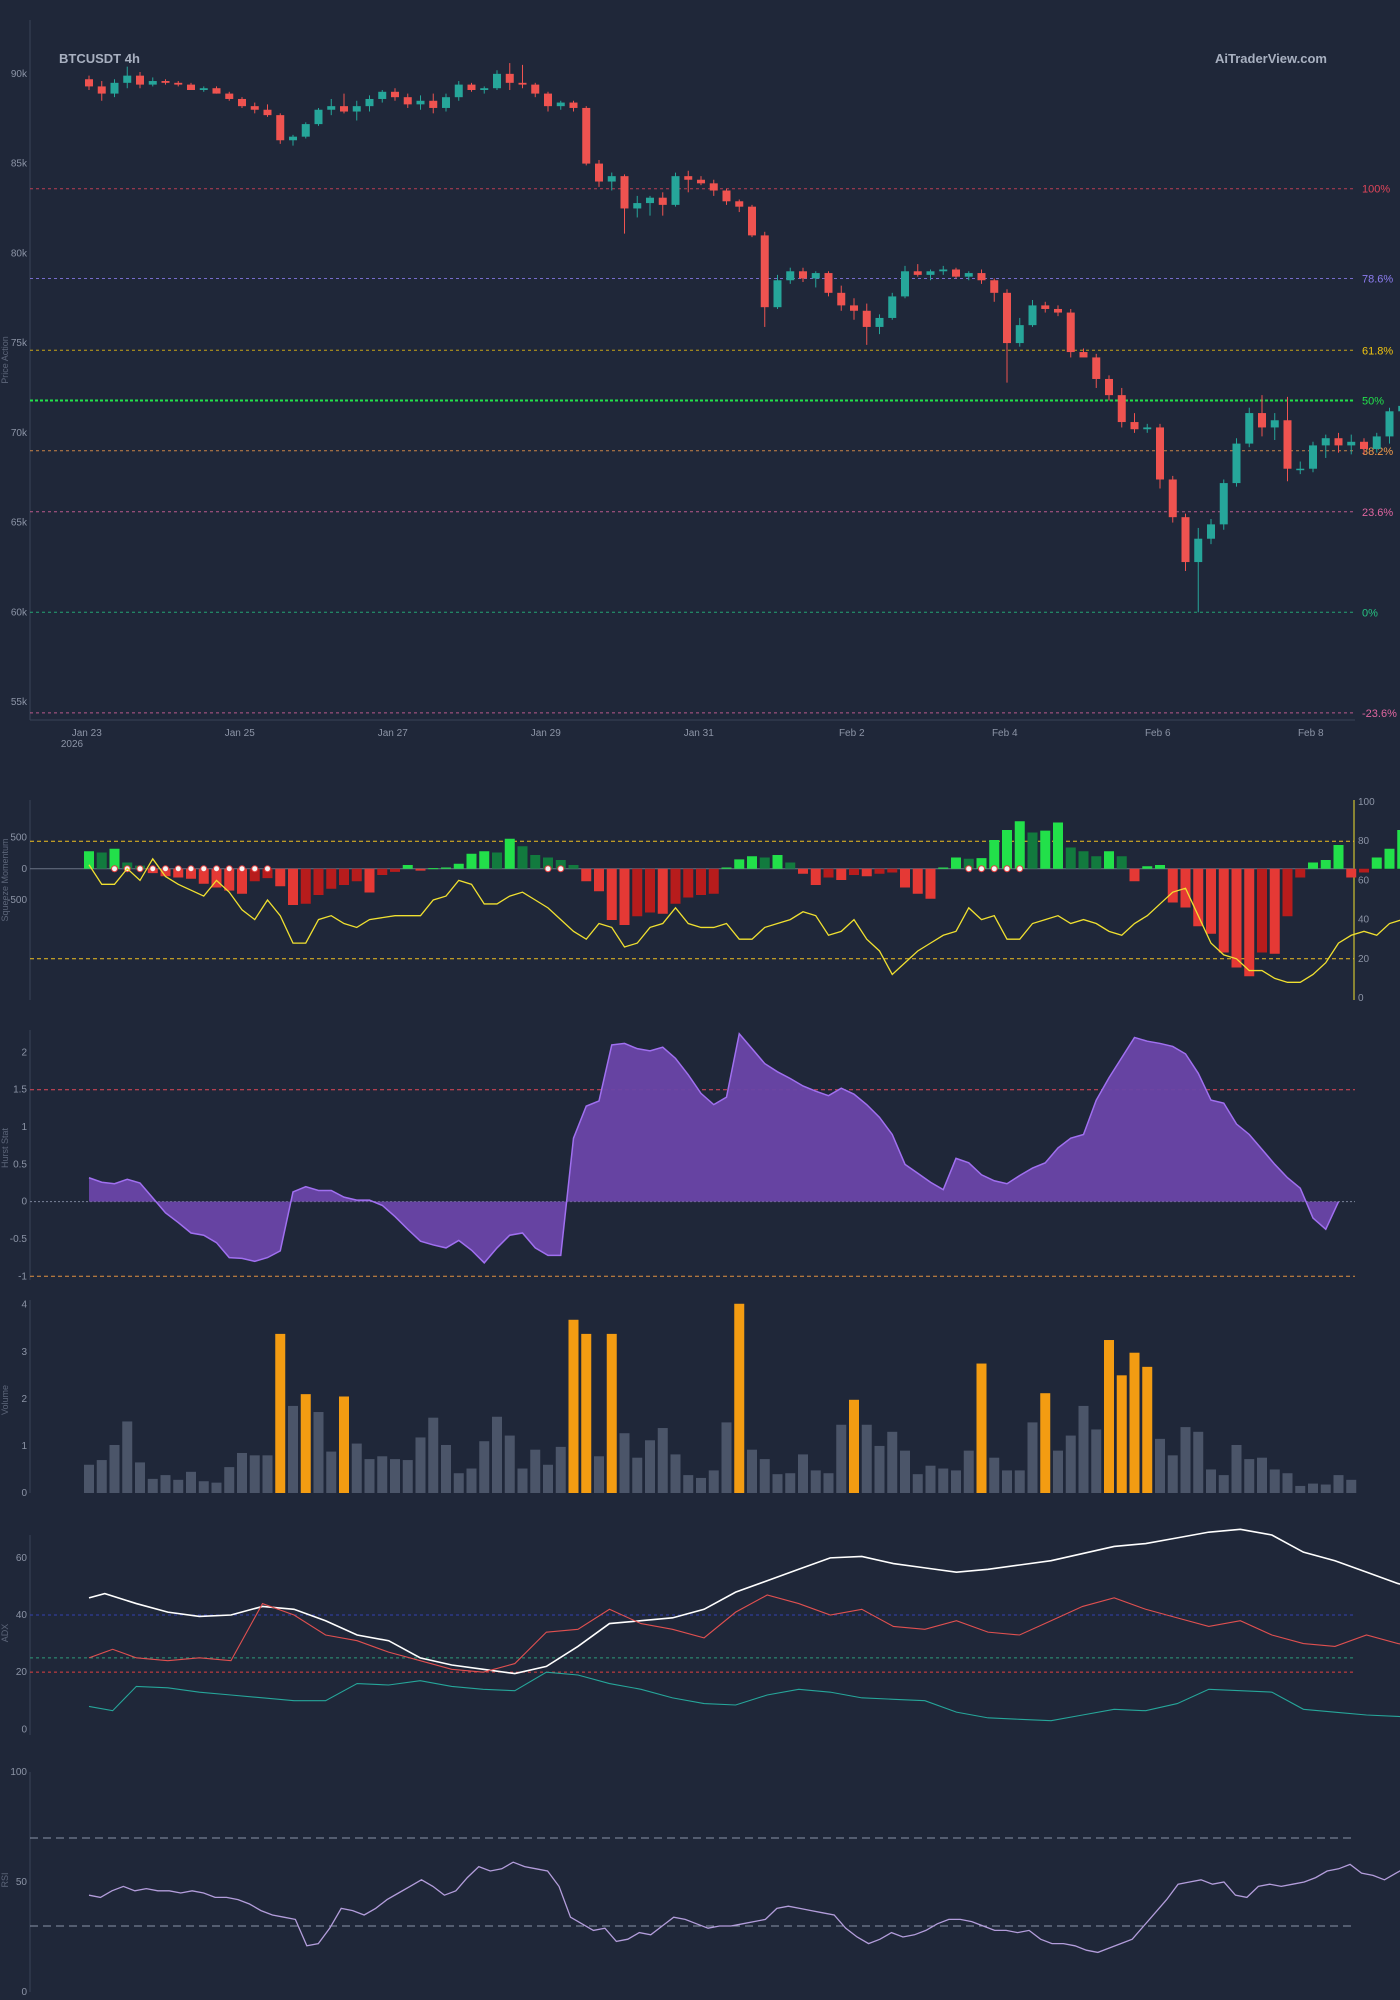 The height and width of the screenshot is (2000, 1400). Describe the element at coordinates (19, 74) in the screenshot. I see `price-ytick: 90k` at that location.